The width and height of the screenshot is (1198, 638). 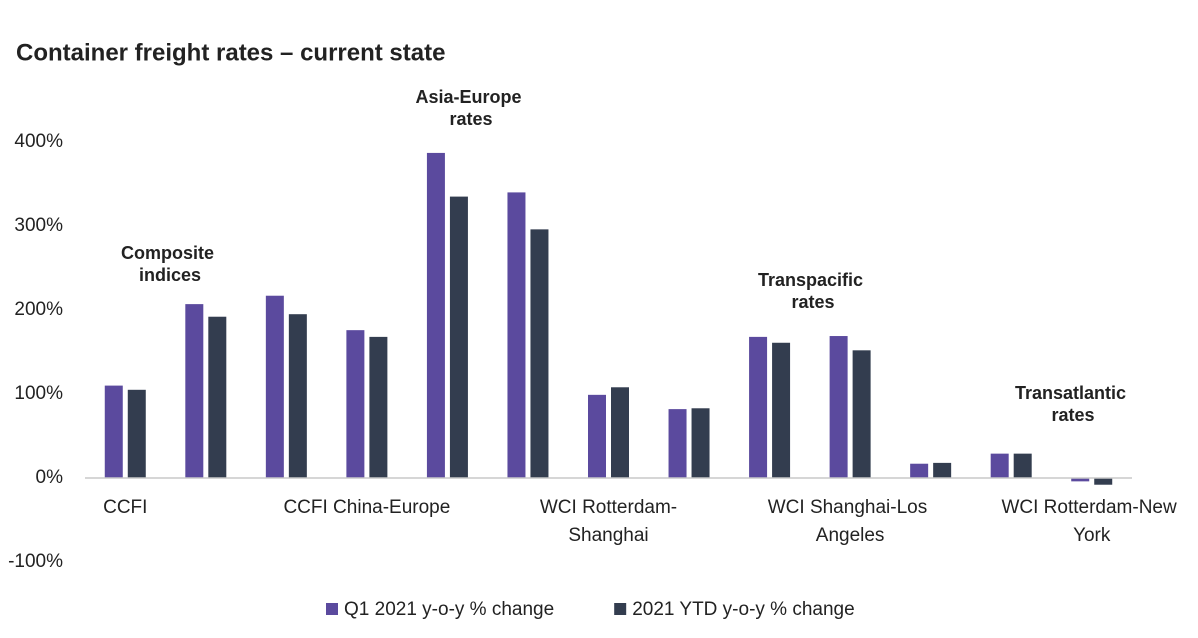 I want to click on x-tick-label: WCI Shanghai-Los Angeles, so click(x=850, y=521).